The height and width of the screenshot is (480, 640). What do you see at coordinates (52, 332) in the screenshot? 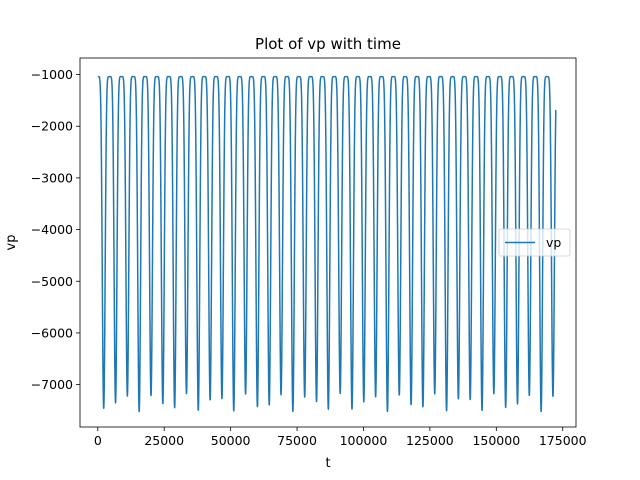
I see `y-tick-label: −6000` at bounding box center [52, 332].